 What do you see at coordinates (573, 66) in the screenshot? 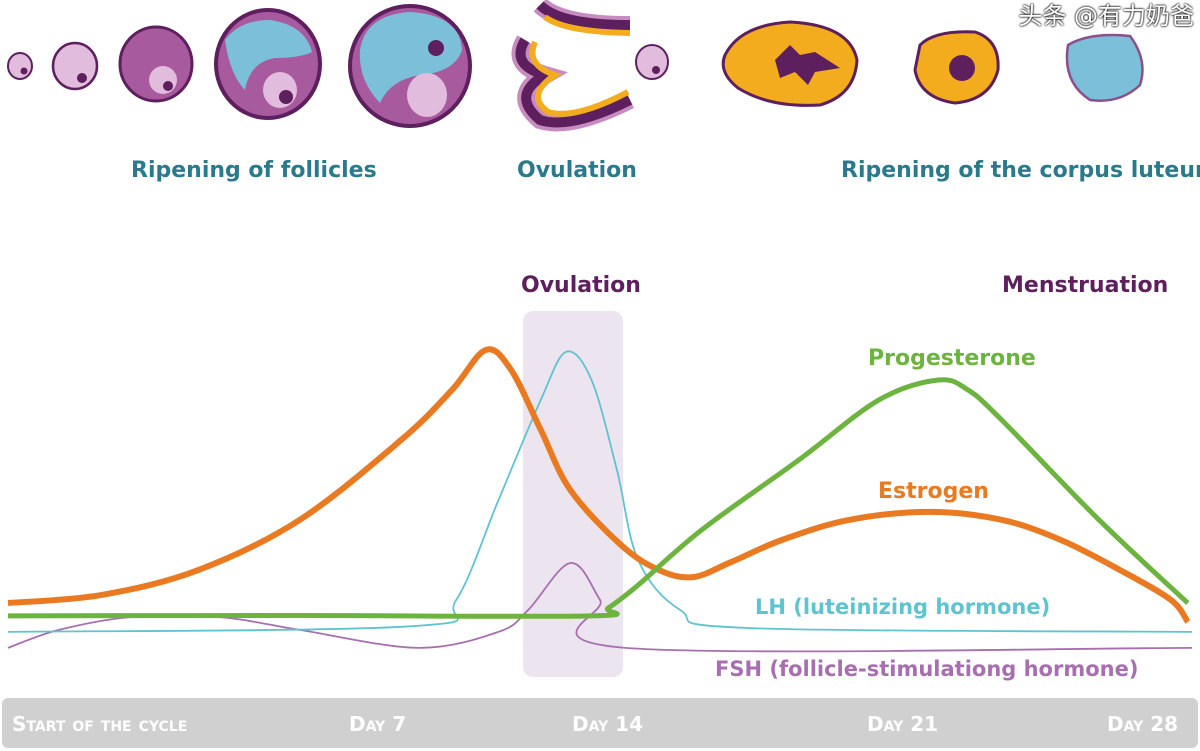
I see `ruptured-follicle-icon` at bounding box center [573, 66].